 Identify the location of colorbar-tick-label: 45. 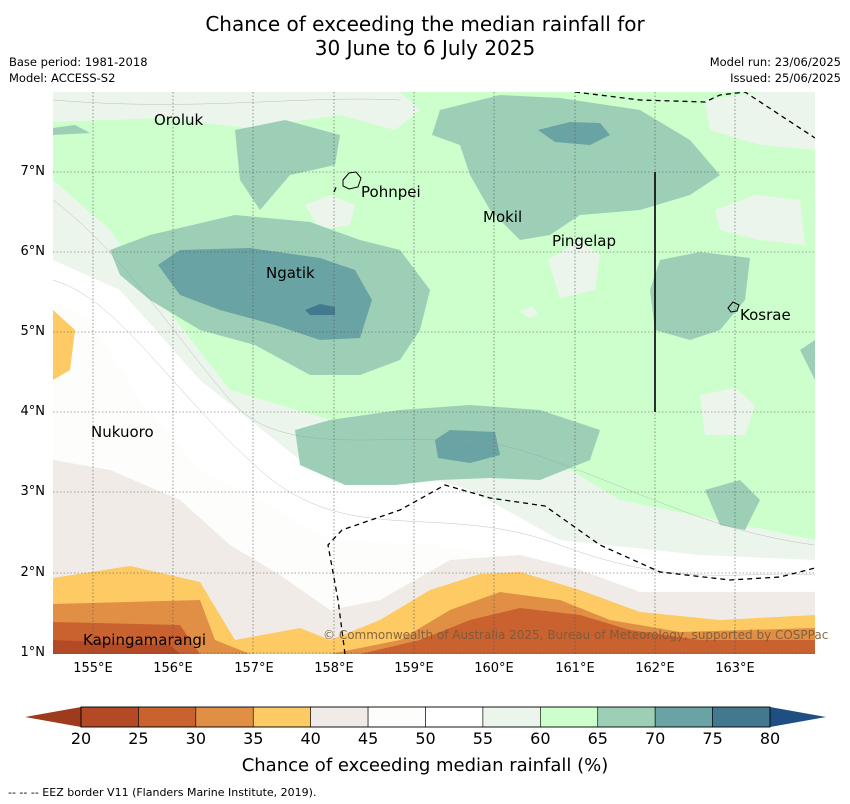
(368, 738).